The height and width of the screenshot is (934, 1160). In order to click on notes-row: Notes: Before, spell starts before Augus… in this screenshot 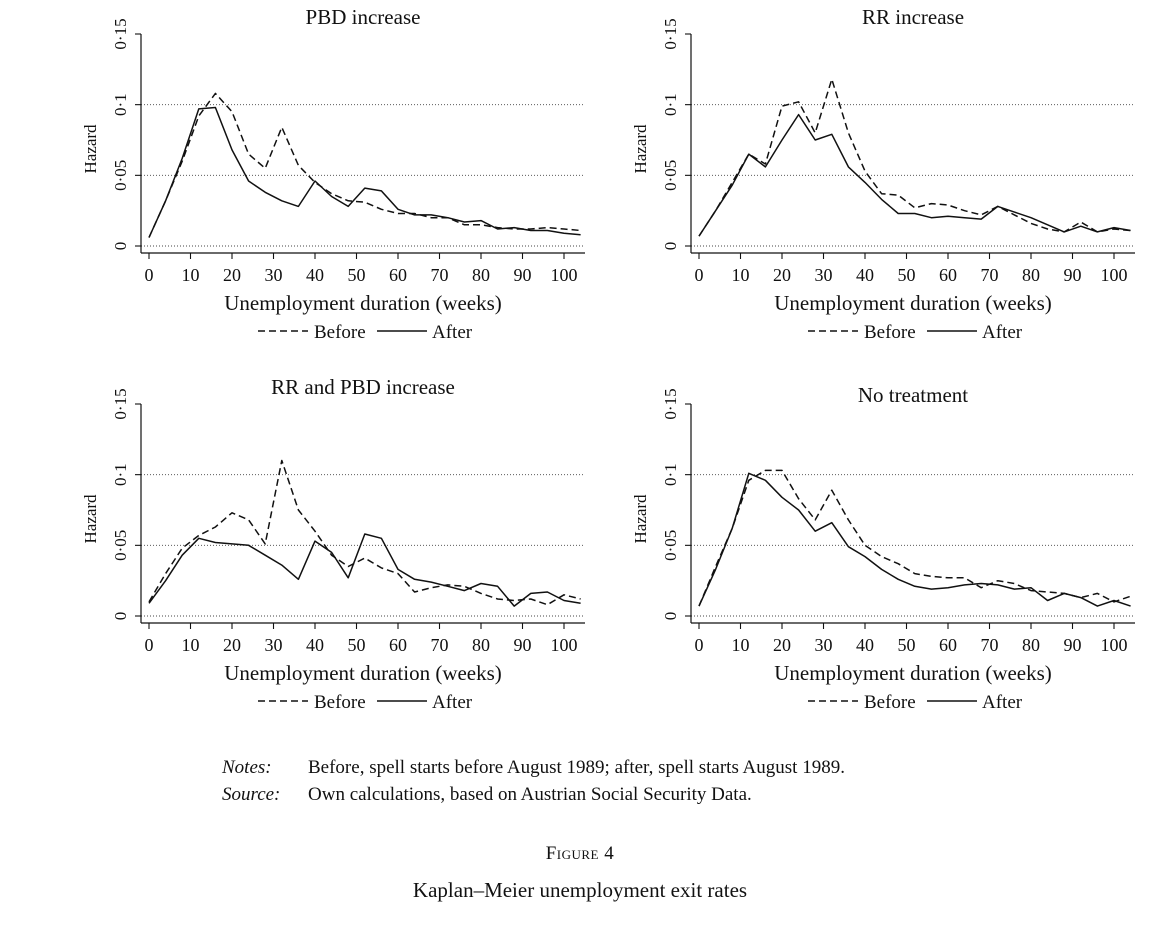, I will do `click(533, 767)`.